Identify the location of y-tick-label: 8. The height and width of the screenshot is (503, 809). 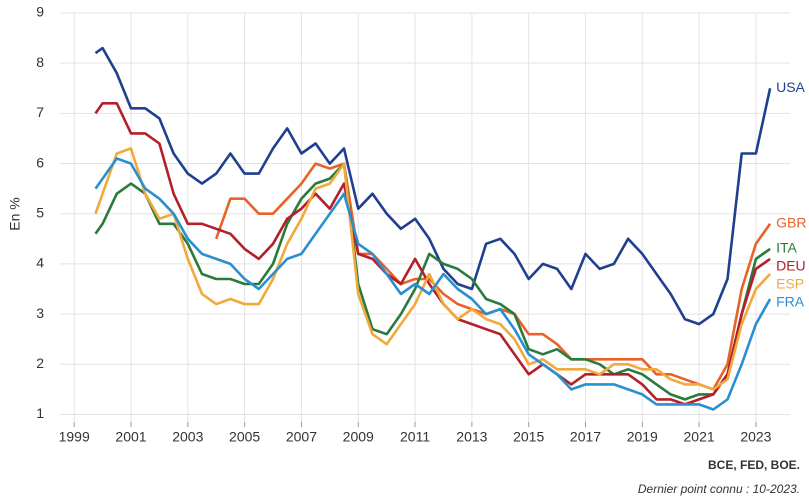
(40, 62).